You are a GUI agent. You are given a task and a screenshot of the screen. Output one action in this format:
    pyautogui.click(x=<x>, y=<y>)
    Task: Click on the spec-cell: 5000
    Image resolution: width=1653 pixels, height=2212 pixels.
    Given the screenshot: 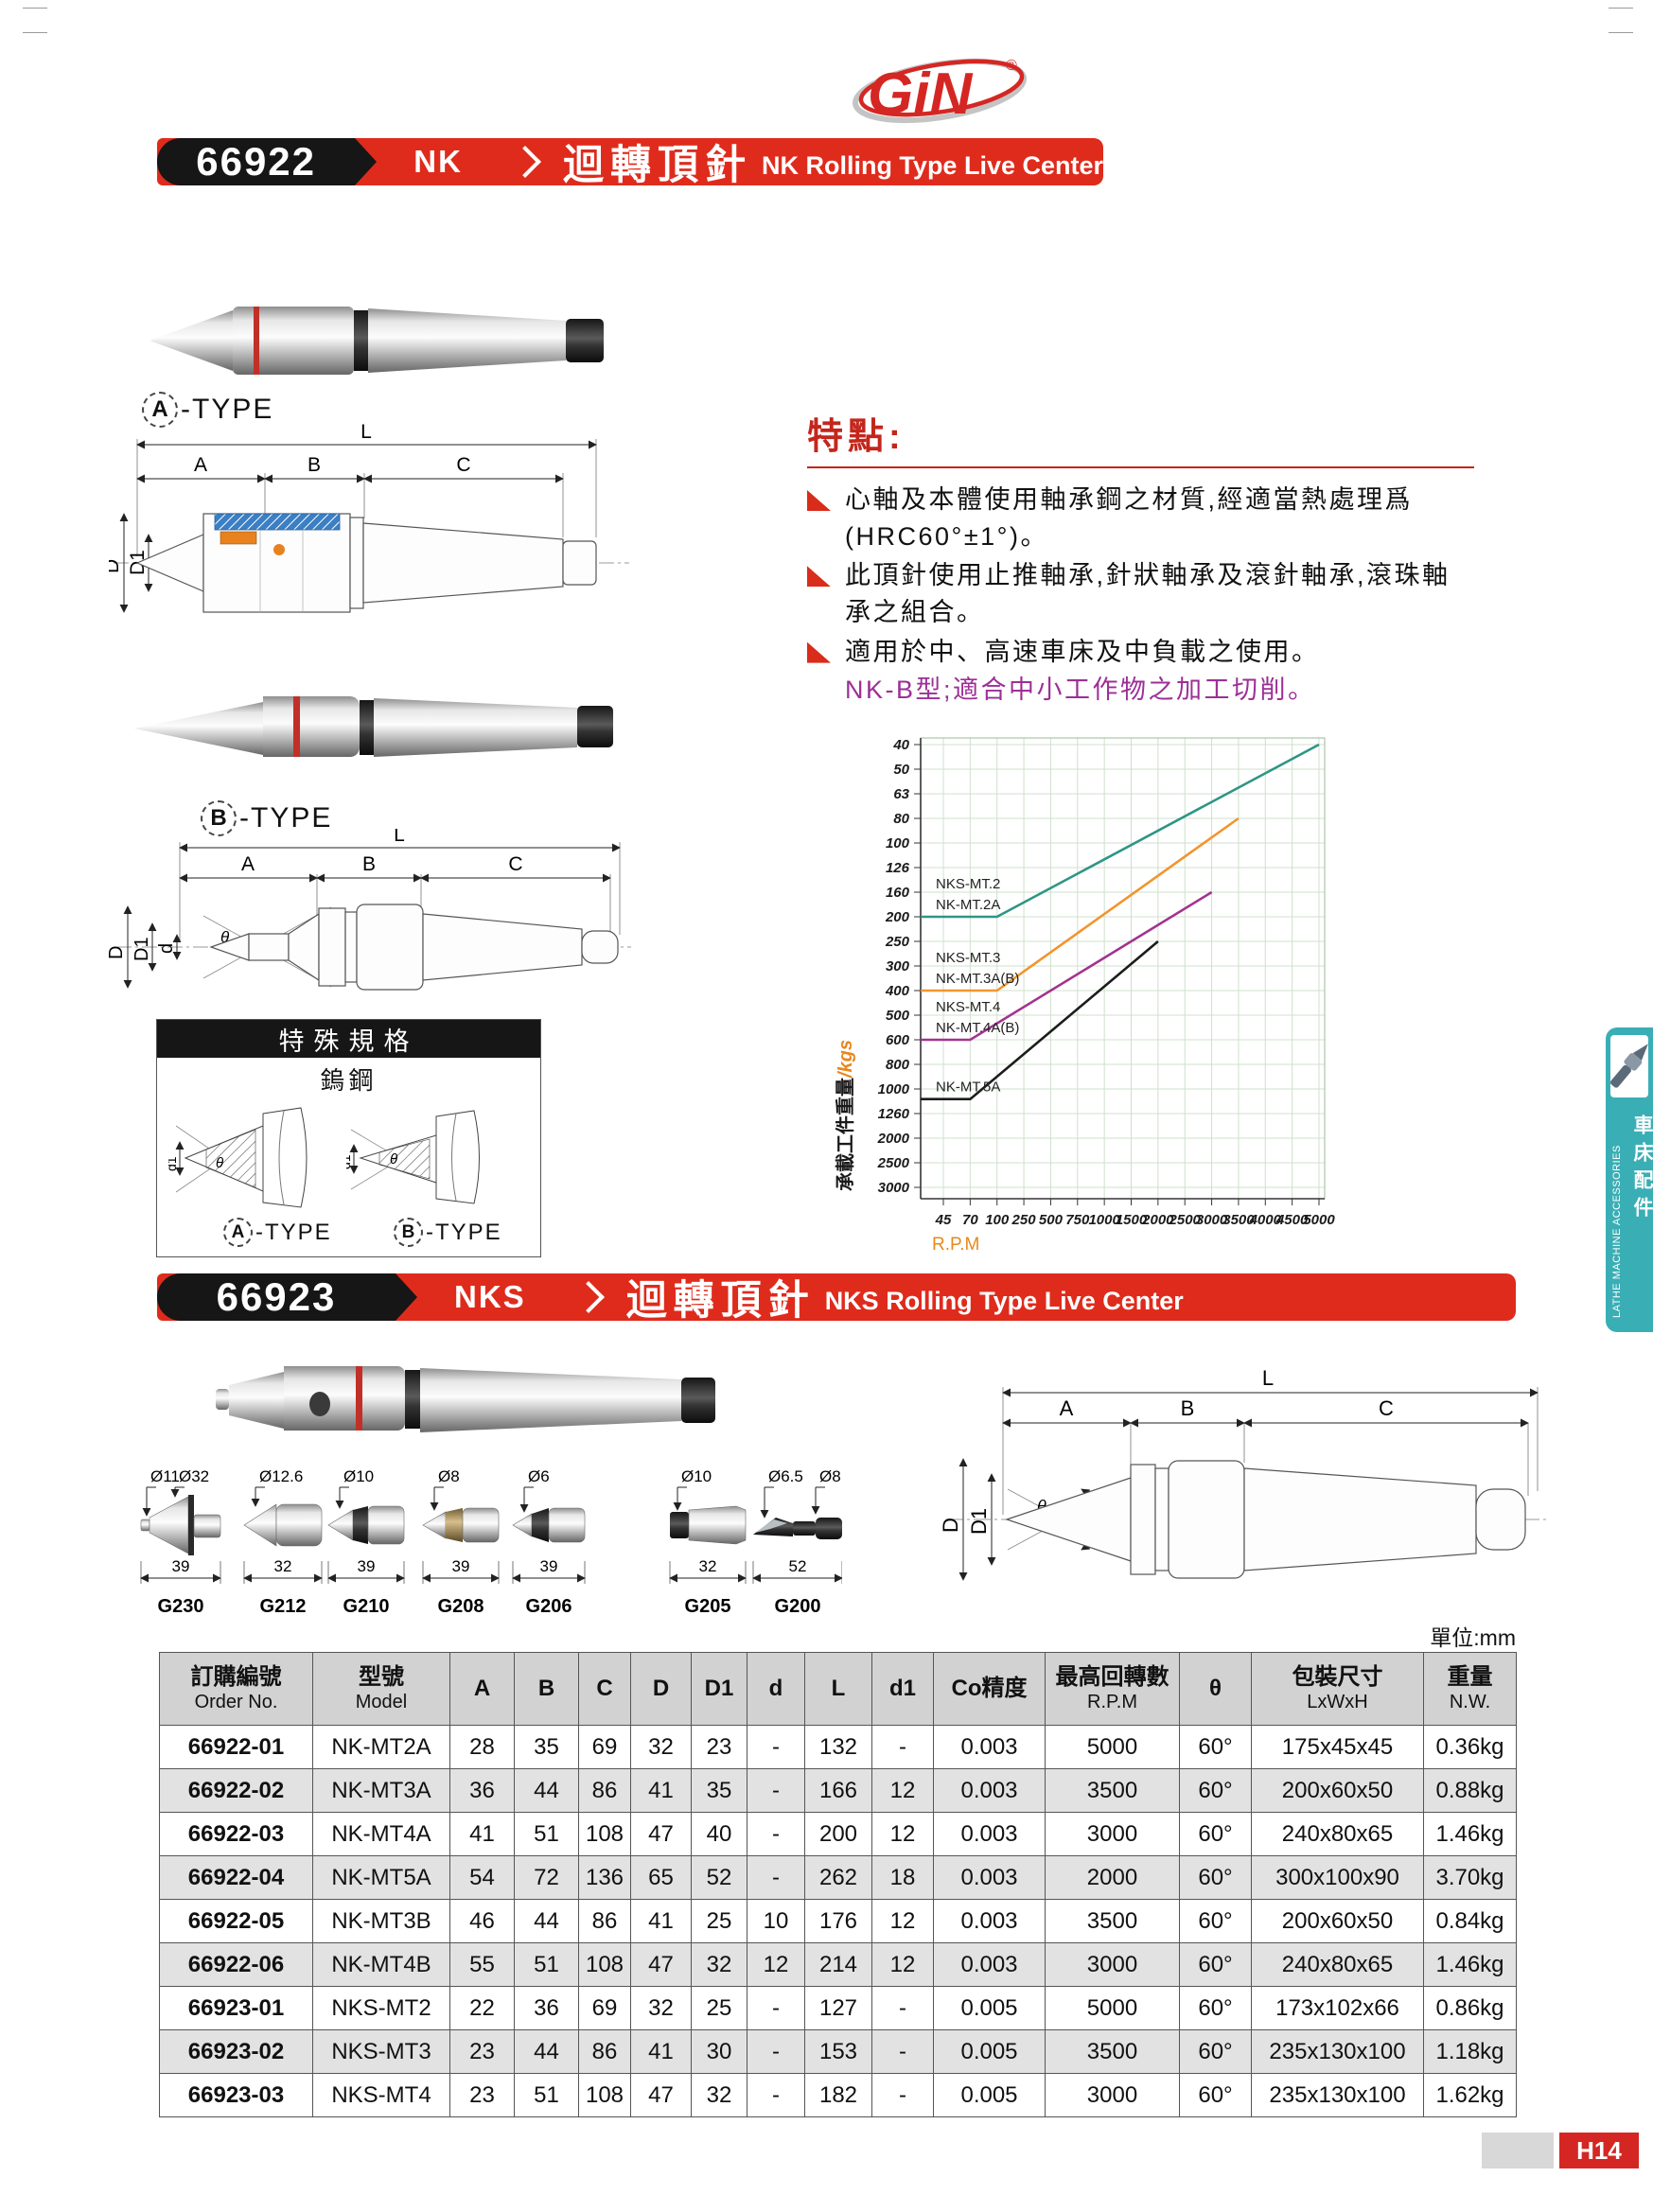 What is the action you would take?
    pyautogui.click(x=1112, y=2008)
    